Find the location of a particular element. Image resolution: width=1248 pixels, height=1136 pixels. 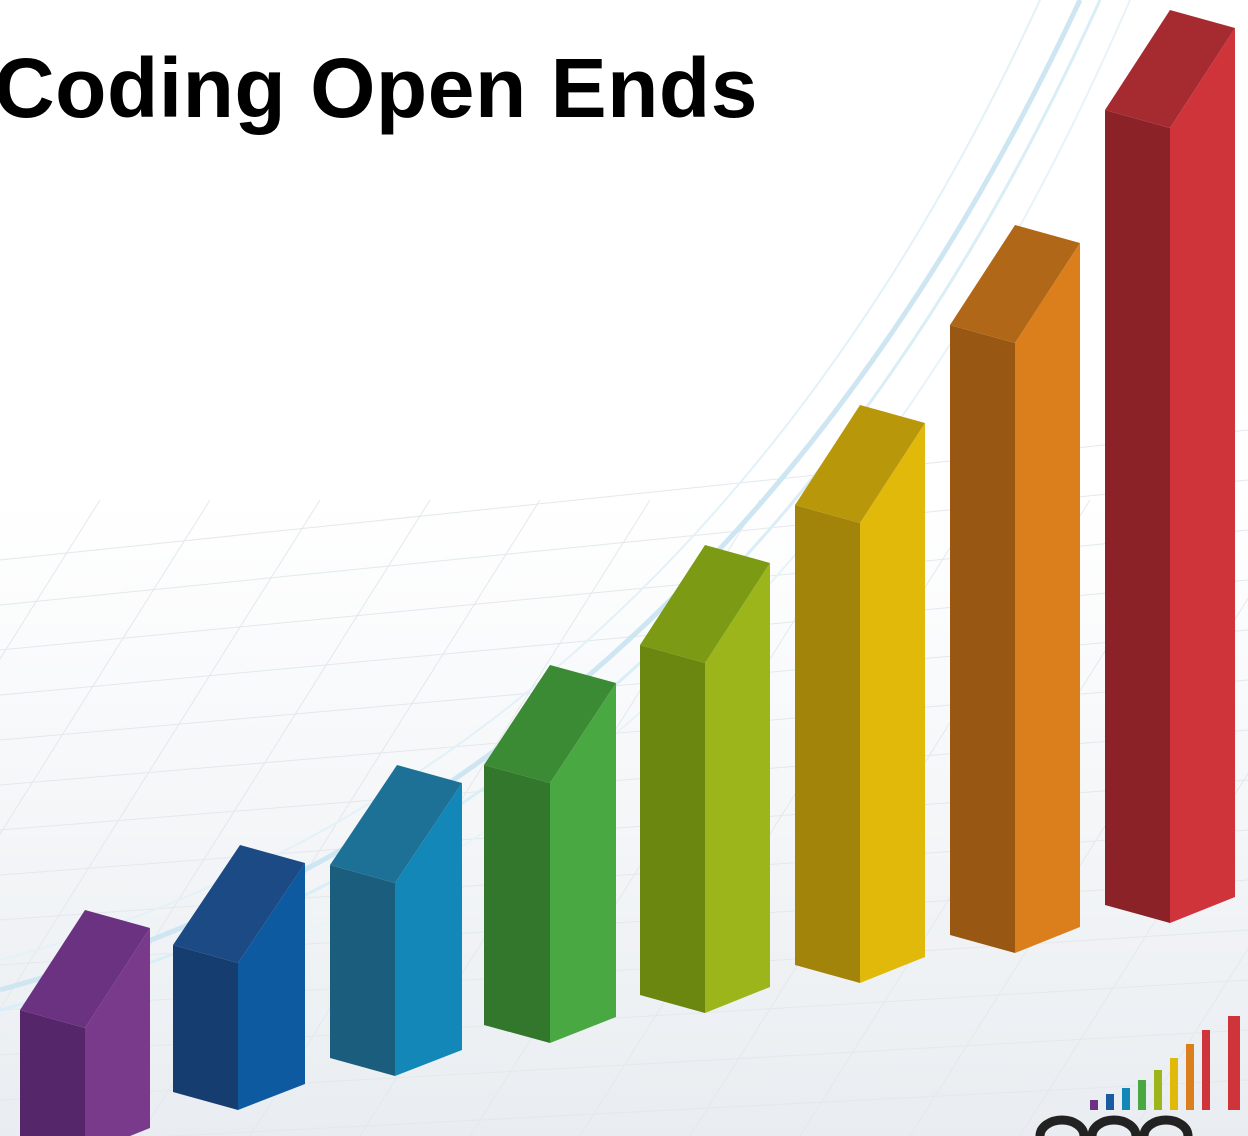

logo is located at coordinates (1137, 1076).